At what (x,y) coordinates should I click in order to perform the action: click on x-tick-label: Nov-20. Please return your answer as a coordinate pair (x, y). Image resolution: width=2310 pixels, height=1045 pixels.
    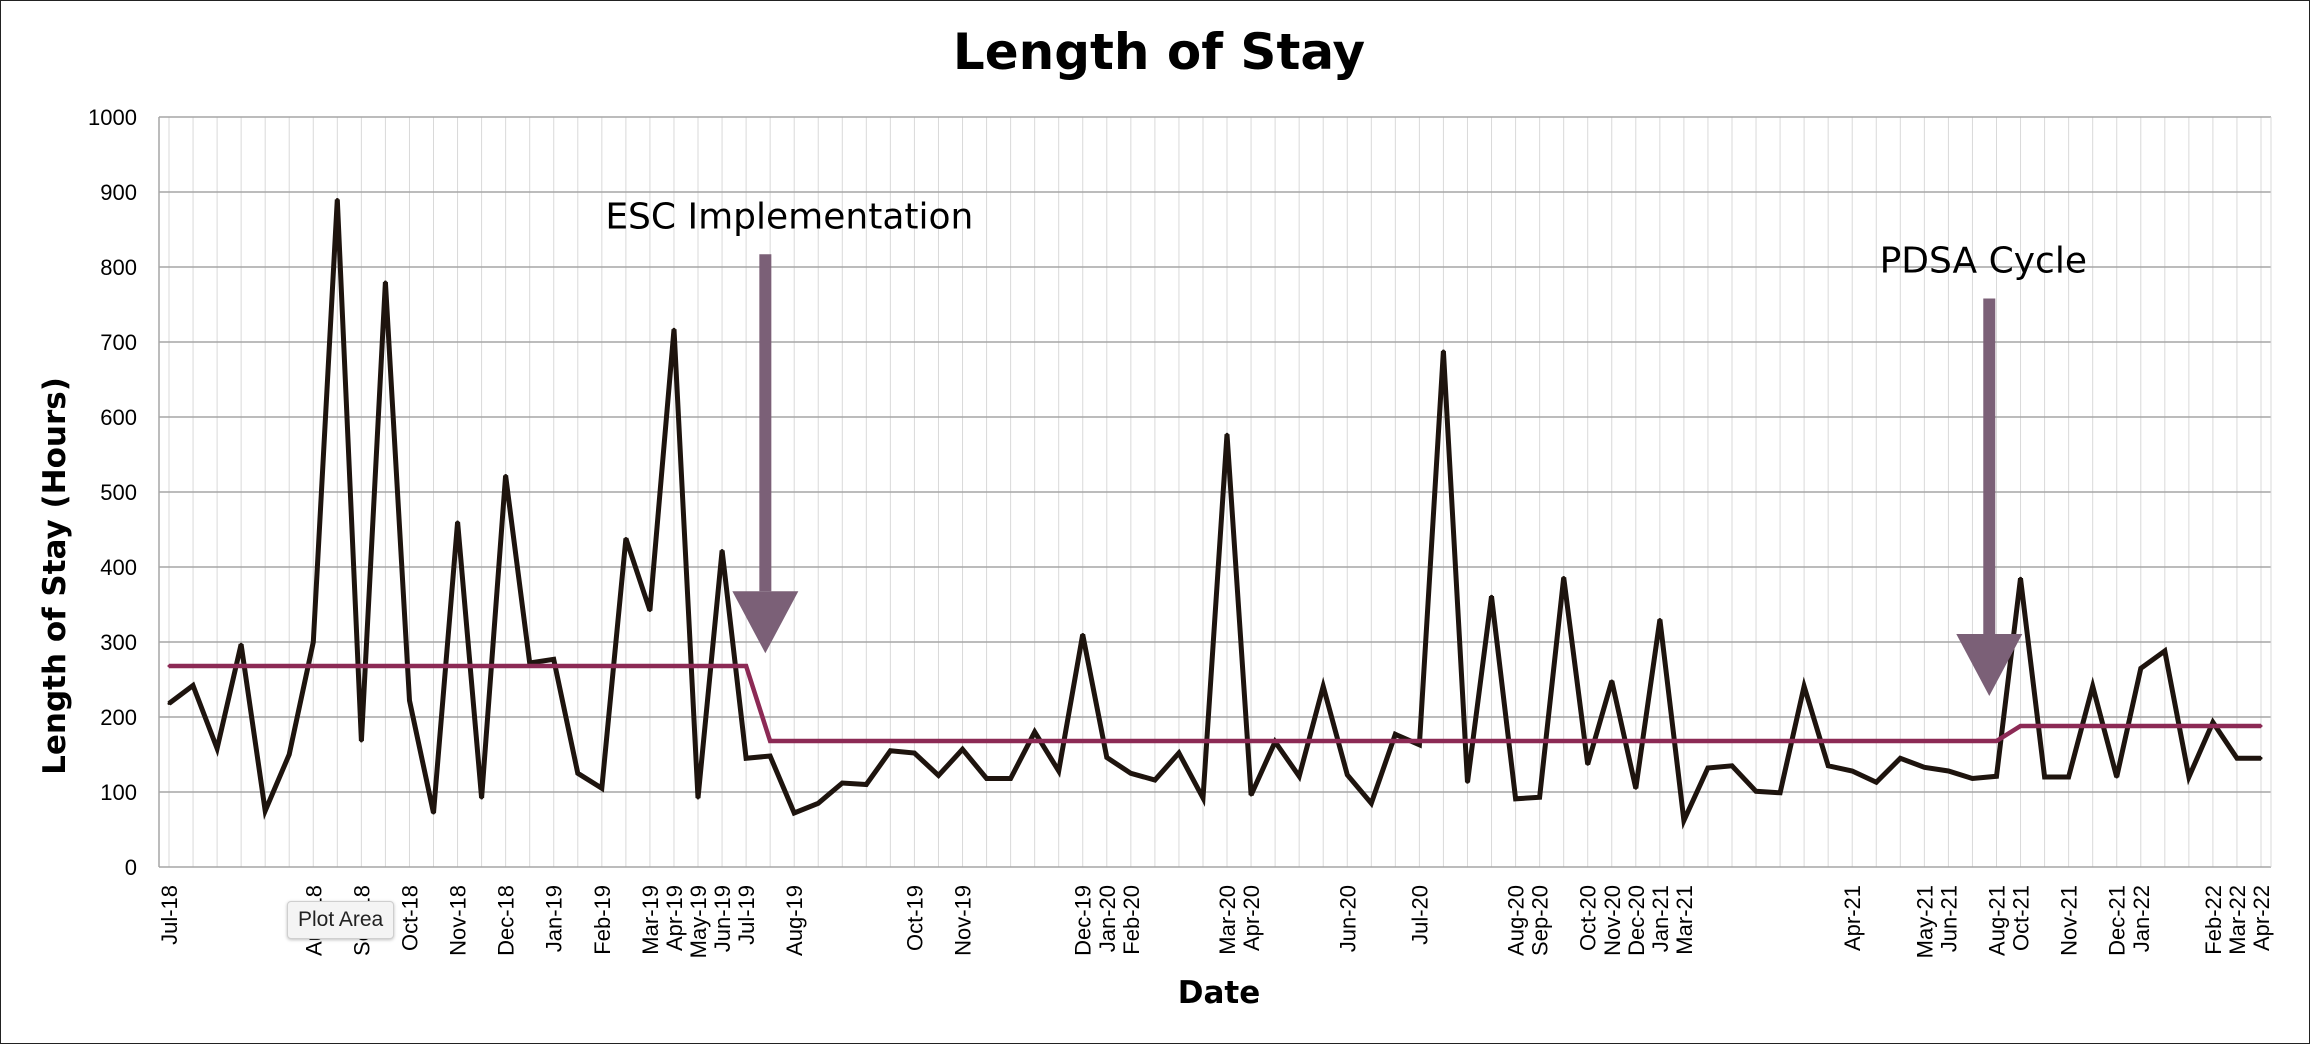
    Looking at the image, I should click on (1612, 920).